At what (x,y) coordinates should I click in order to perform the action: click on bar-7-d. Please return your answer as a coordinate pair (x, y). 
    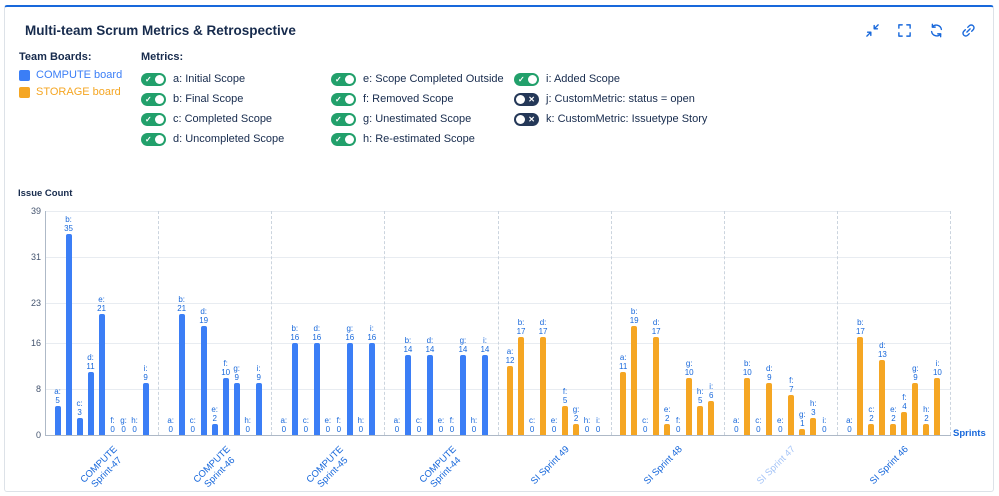
    Looking at the image, I should click on (882, 397).